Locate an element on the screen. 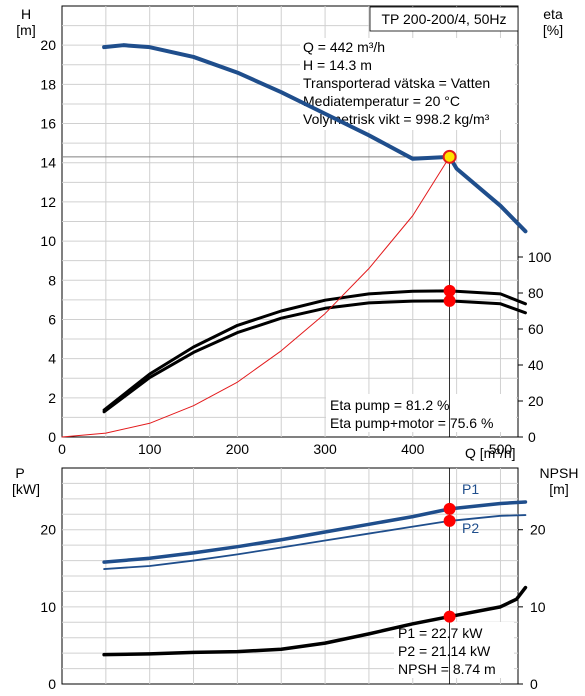 The image size is (585, 696). duty-point-h-marker is located at coordinates (449, 156).